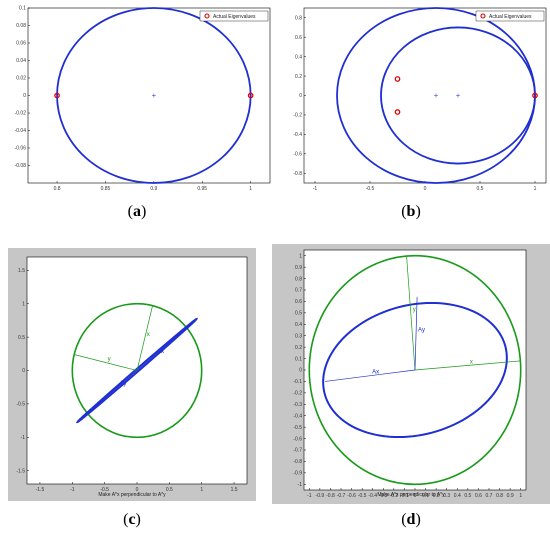 This screenshot has height=536, width=550. I want to click on y-tick-label: -1.5, so click(20, 471).